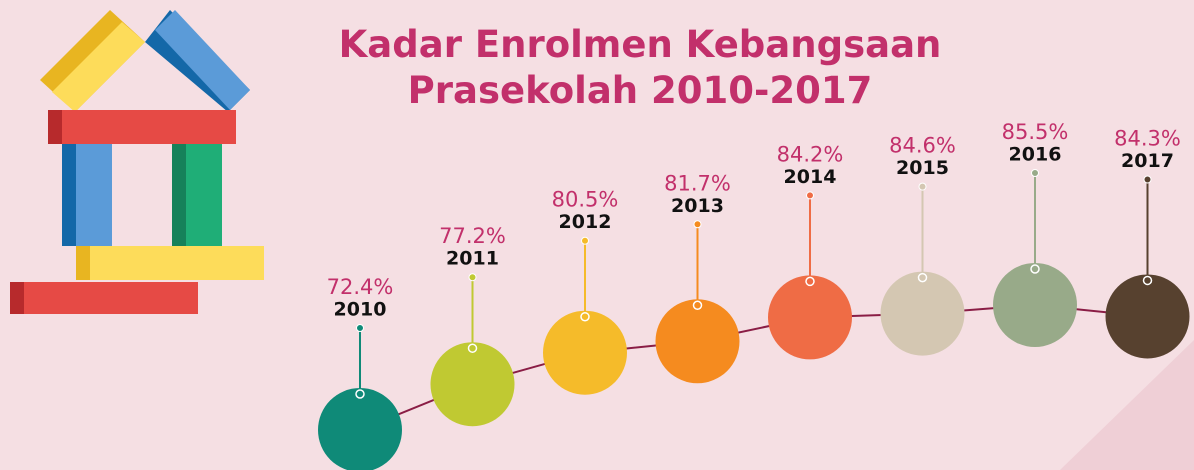 The width and height of the screenshot is (1194, 470). What do you see at coordinates (472, 236) in the screenshot?
I see `value-label: 77.2%` at bounding box center [472, 236].